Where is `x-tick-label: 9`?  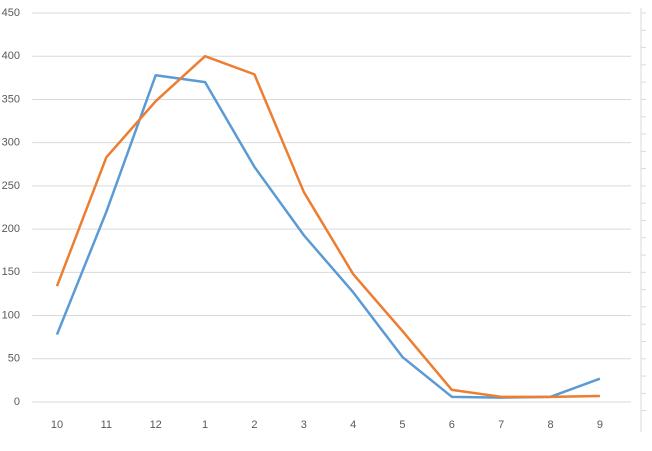
x-tick-label: 9 is located at coordinates (600, 425).